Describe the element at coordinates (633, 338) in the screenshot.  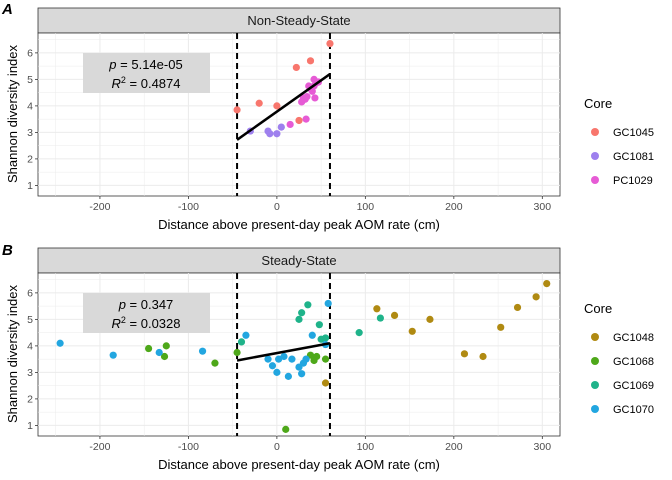
I see `legend-label-gc1048: GC1048` at that location.